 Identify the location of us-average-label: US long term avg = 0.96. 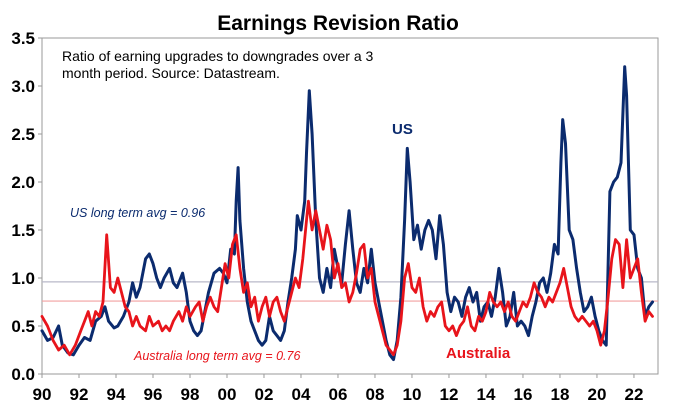
(137, 213).